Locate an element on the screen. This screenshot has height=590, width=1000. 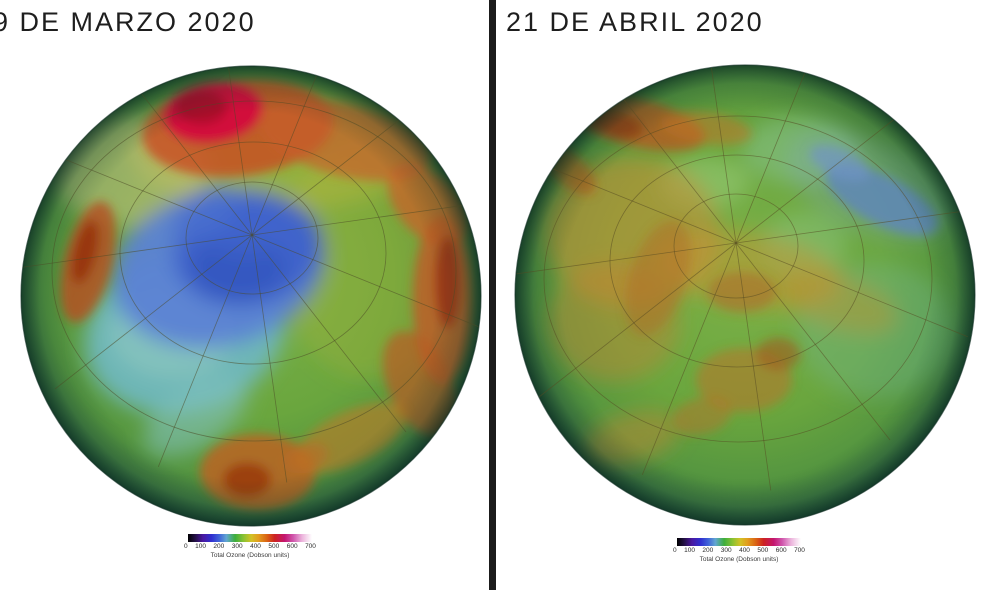
colorbar-gradient-april is located at coordinates (739, 542).